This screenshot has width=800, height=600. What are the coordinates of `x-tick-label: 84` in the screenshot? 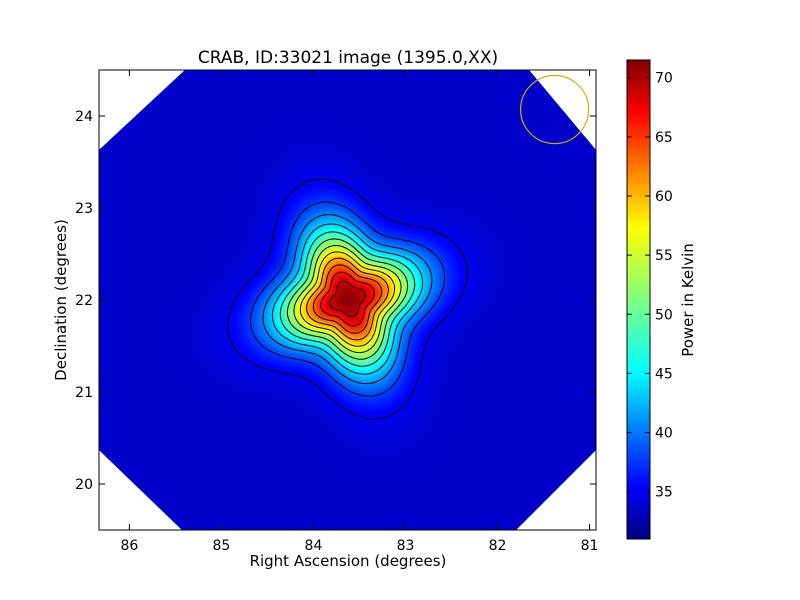 It's located at (314, 546).